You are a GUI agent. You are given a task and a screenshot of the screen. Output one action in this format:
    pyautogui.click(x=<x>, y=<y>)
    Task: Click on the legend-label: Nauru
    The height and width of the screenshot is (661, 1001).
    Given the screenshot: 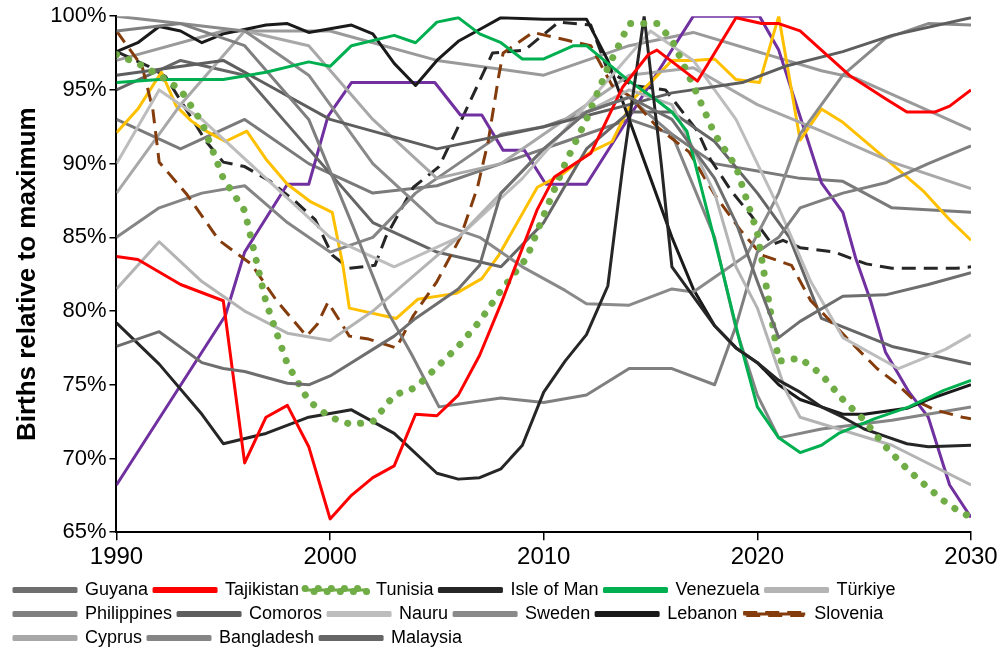 What is the action you would take?
    pyautogui.click(x=424, y=612)
    